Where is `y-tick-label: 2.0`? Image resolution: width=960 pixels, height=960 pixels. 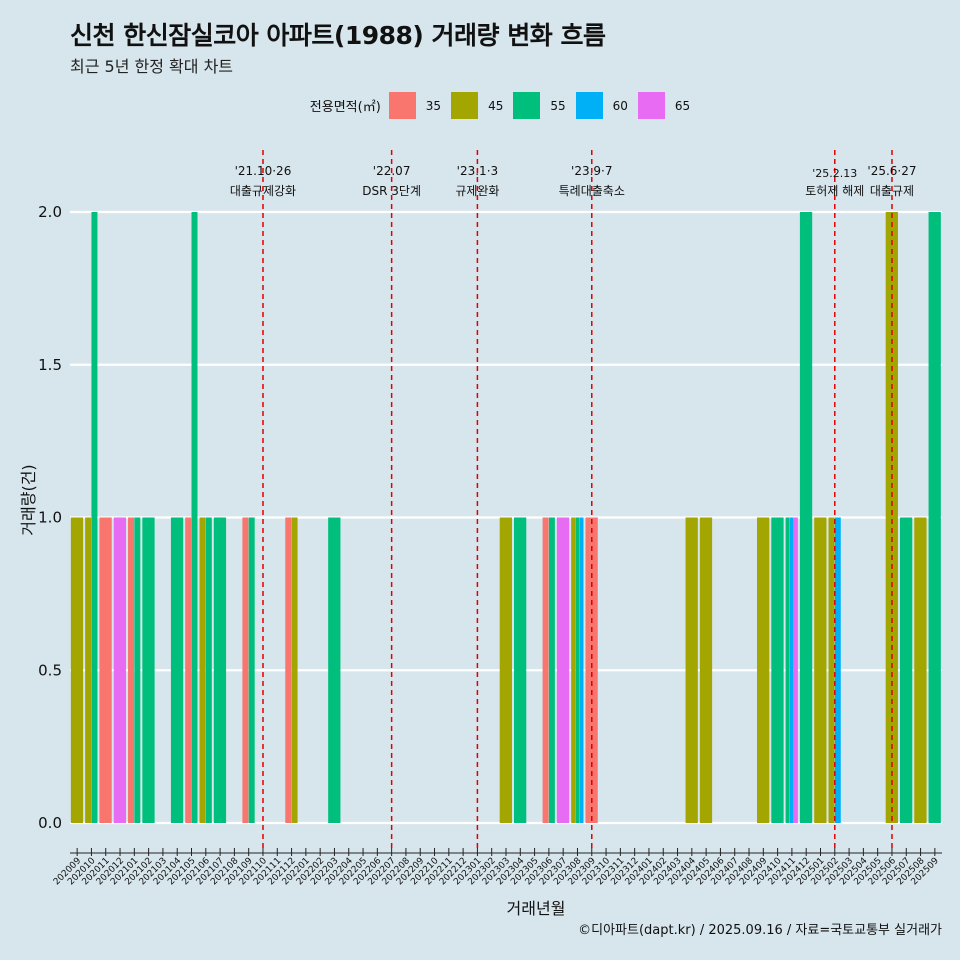
y-tick-label: 2.0 is located at coordinates (50, 212).